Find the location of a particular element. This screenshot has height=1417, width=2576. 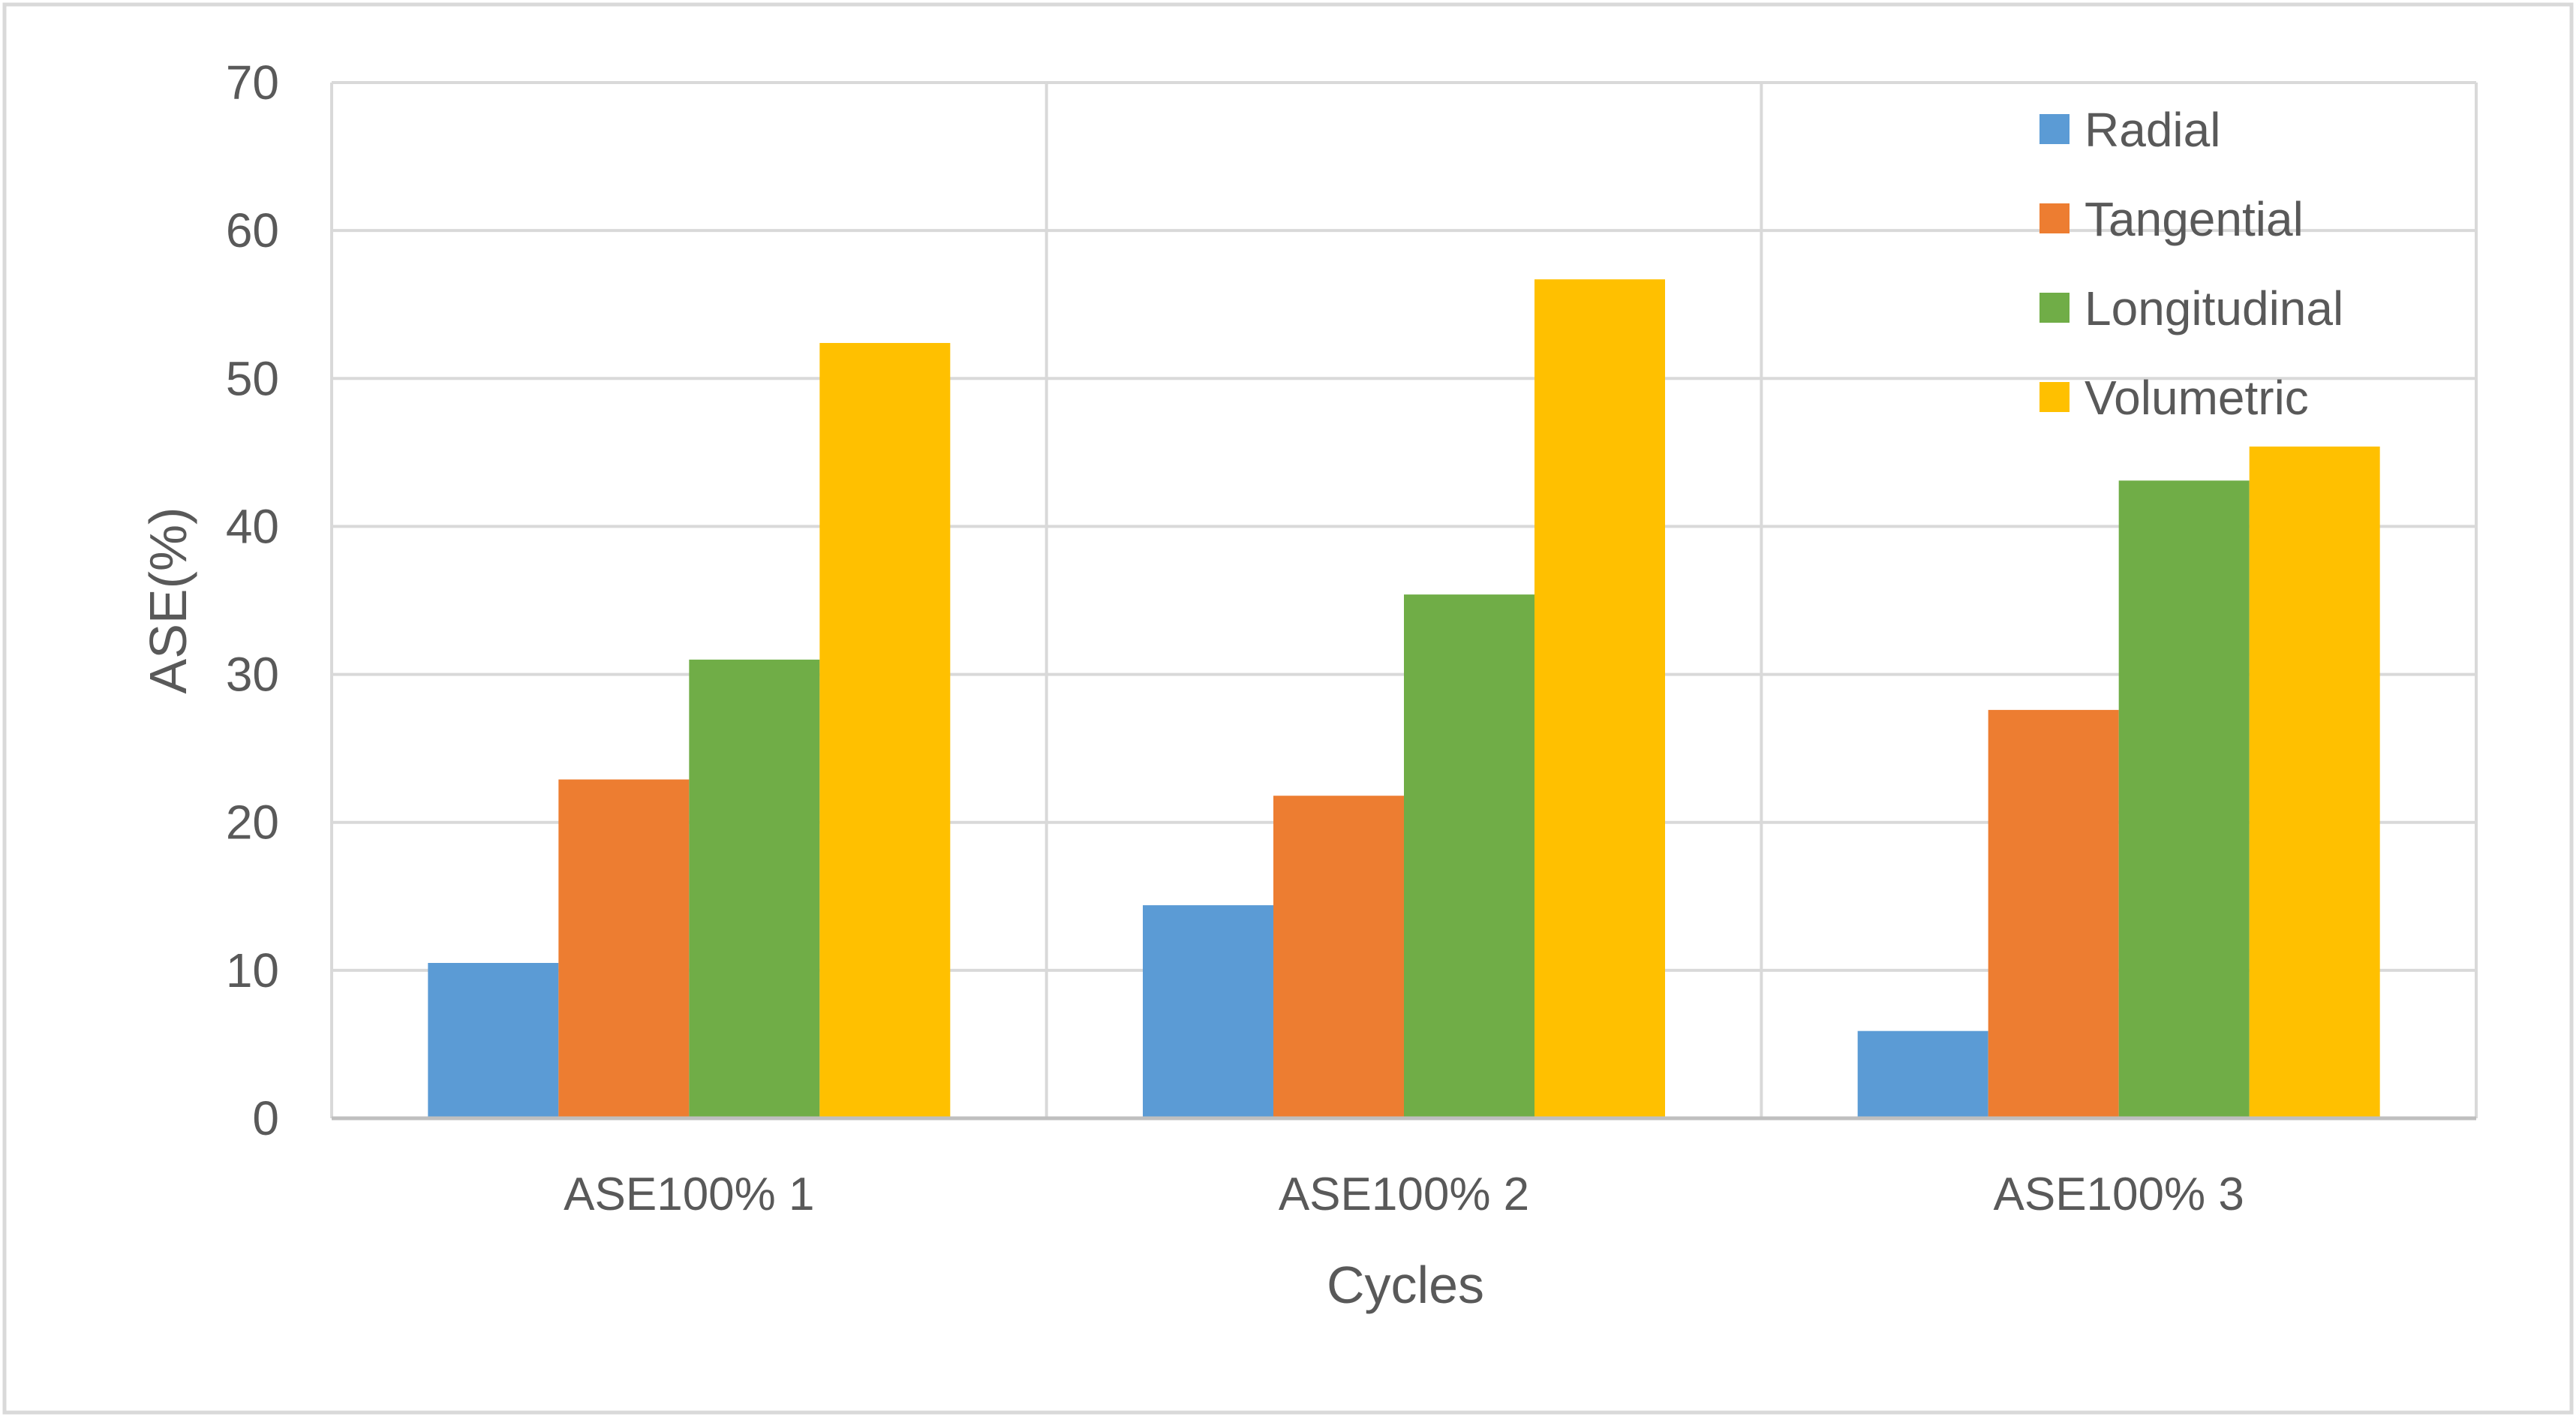

y-tick-label: 70 is located at coordinates (252, 83).